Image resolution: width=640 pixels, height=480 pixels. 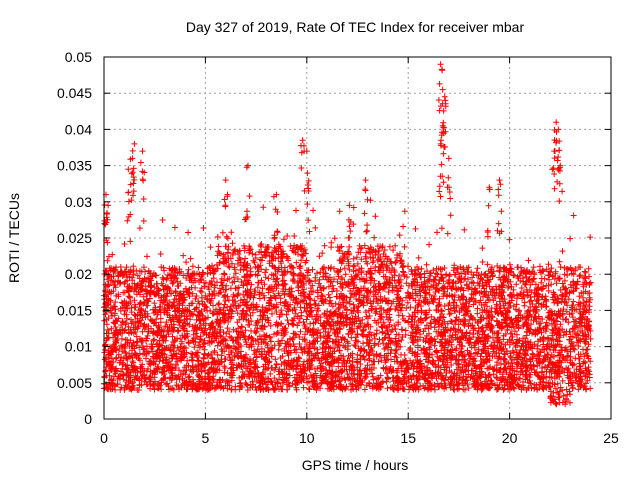 I want to click on y-tick-label: 0.015, so click(x=74, y=310).